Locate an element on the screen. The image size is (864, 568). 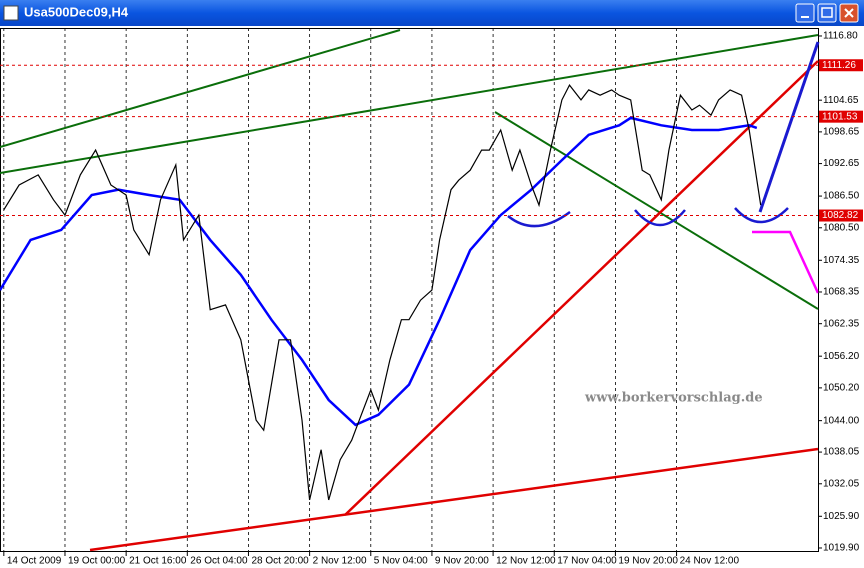
x-tick-label: 24 Nov 12:00 is located at coordinates (710, 561).